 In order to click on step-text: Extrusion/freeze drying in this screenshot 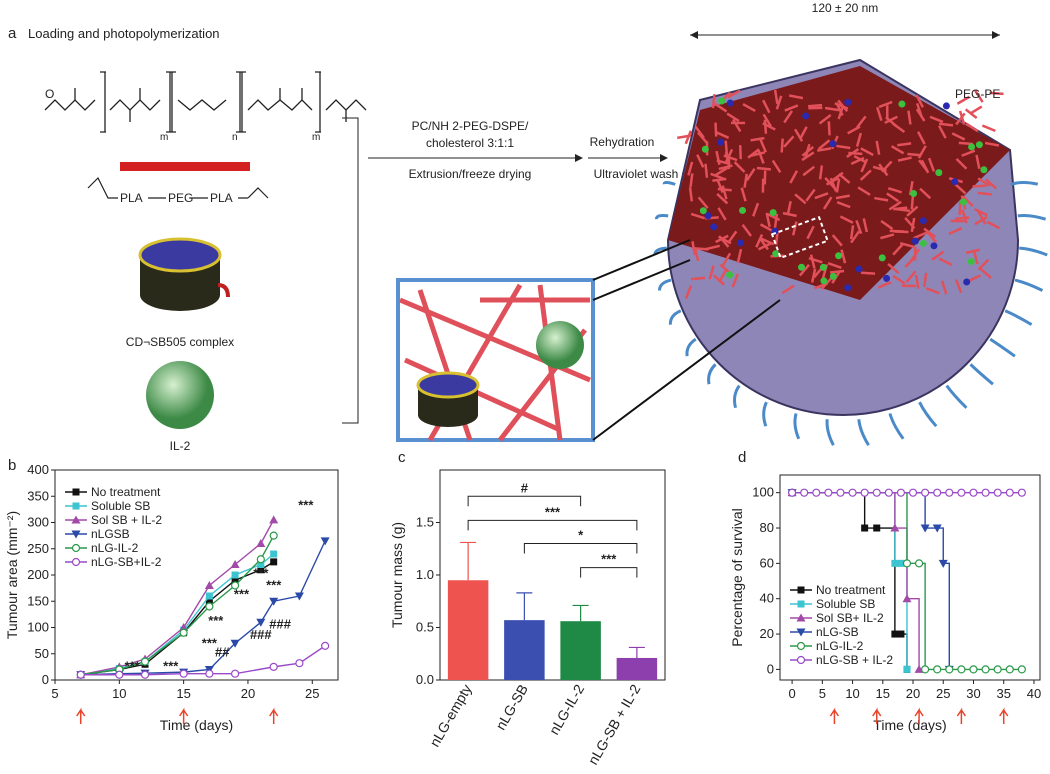, I will do `click(470, 174)`.